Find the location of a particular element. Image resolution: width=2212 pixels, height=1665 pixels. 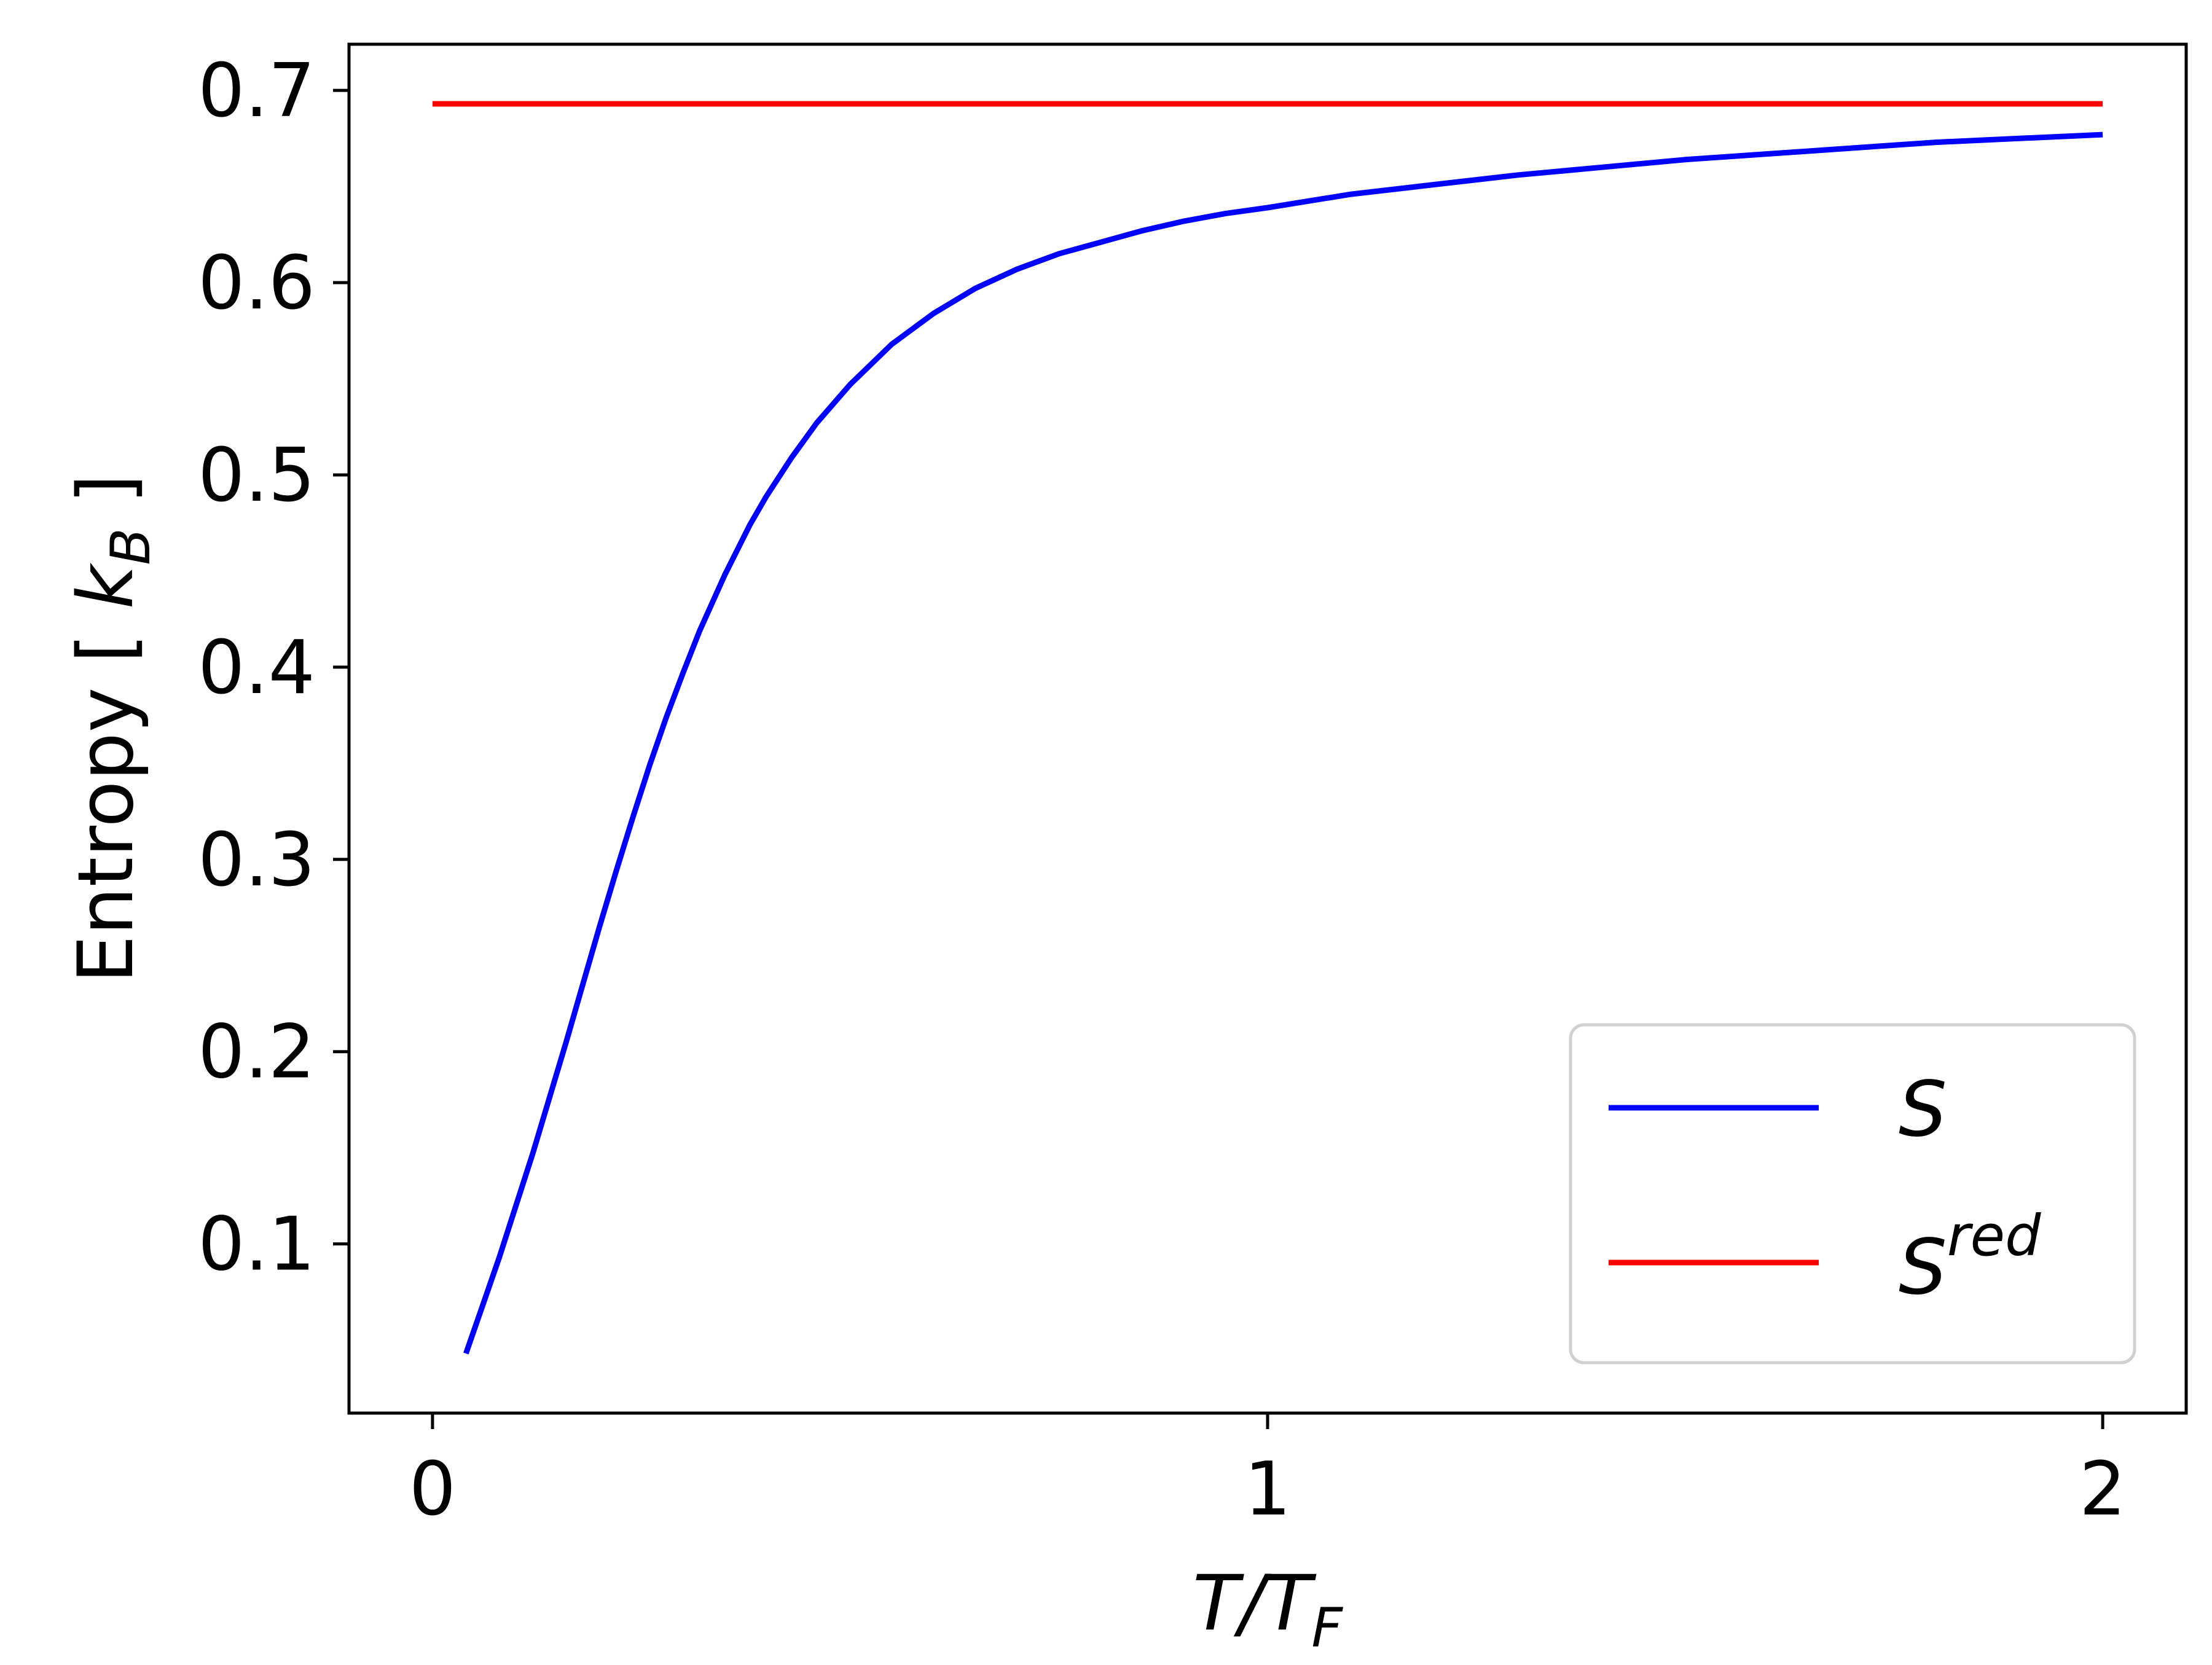

legend-label-s: S is located at coordinates (1923, 1109).